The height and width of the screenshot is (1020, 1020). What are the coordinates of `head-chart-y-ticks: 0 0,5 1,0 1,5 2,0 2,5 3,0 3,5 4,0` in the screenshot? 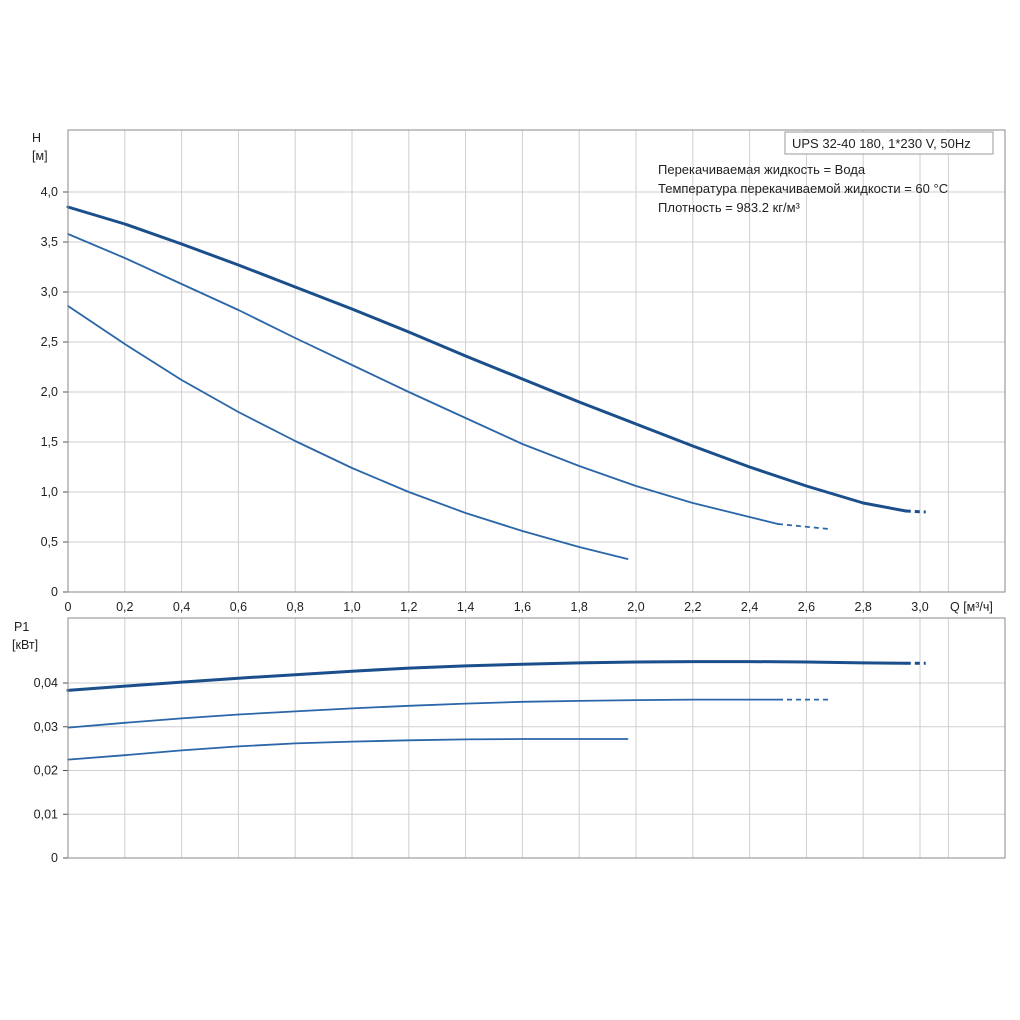 It's located at (54, 392).